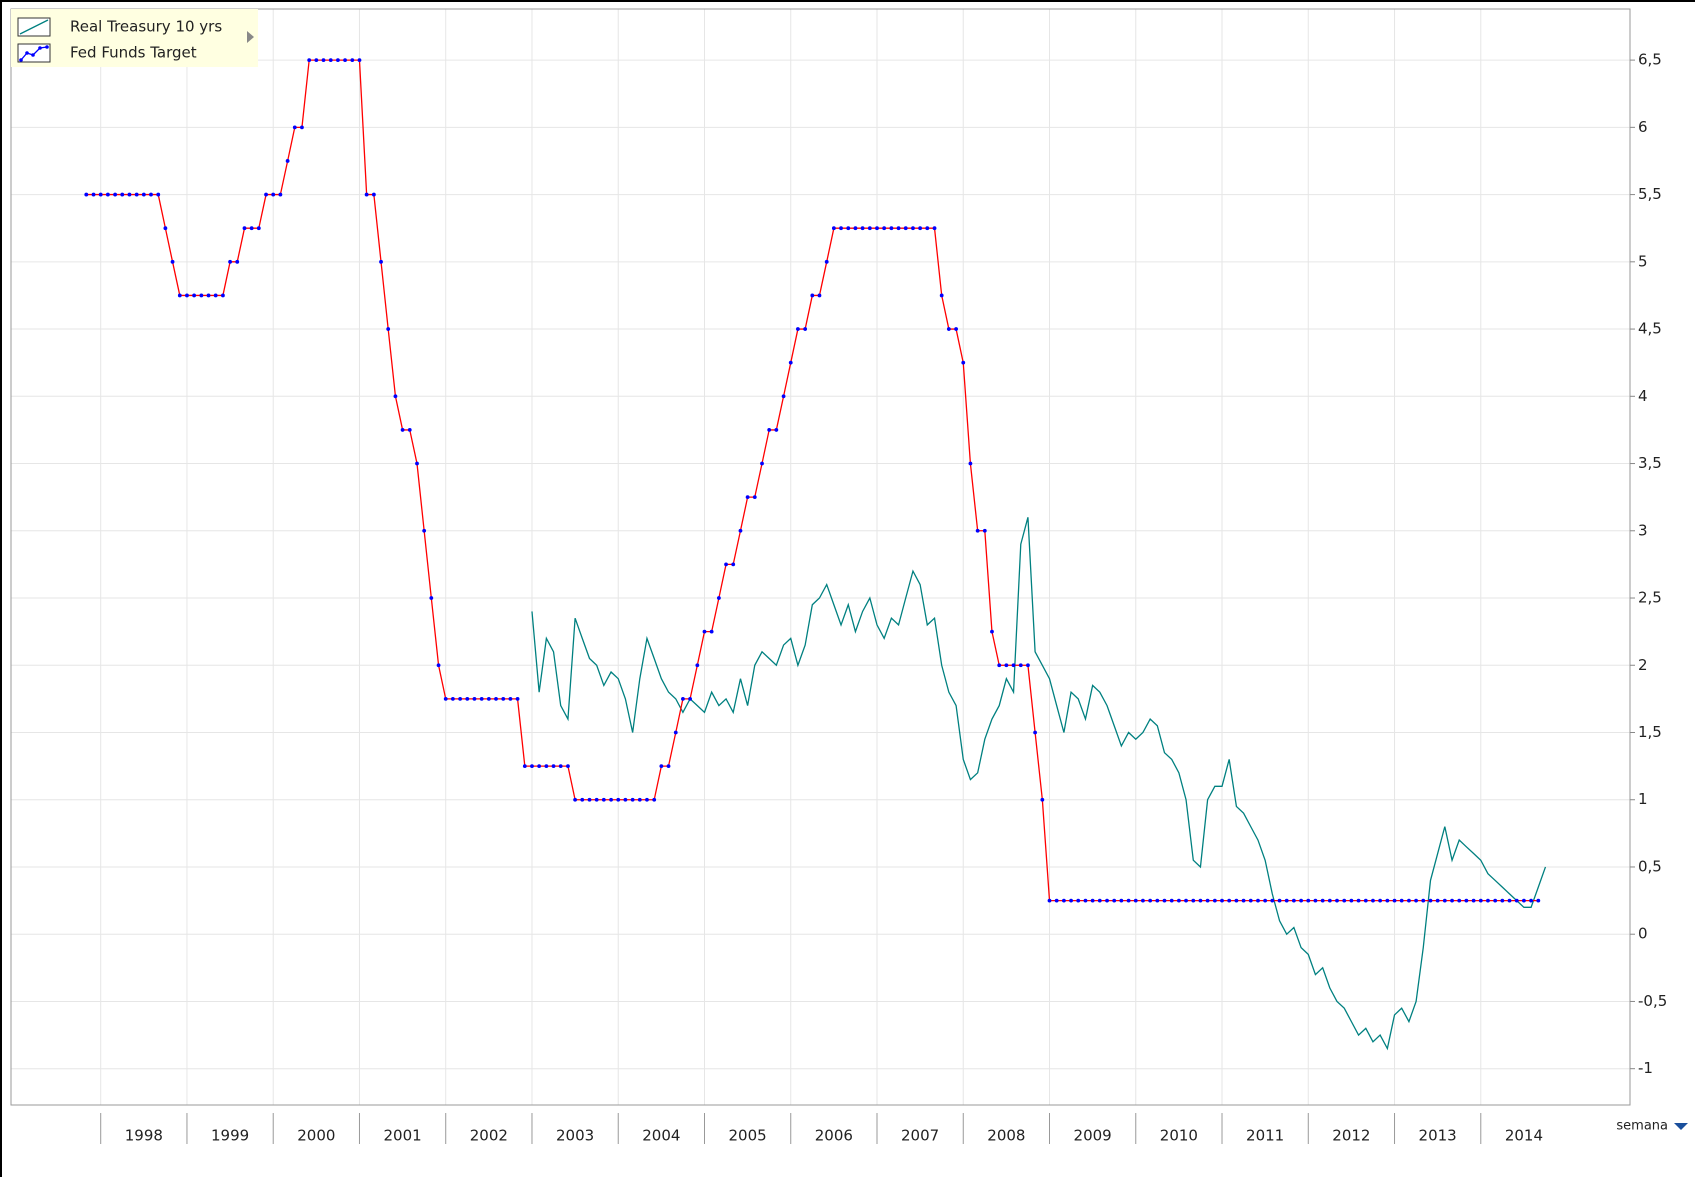 Image resolution: width=1695 pixels, height=1177 pixels. I want to click on period-selector: semana, so click(1642, 1126).